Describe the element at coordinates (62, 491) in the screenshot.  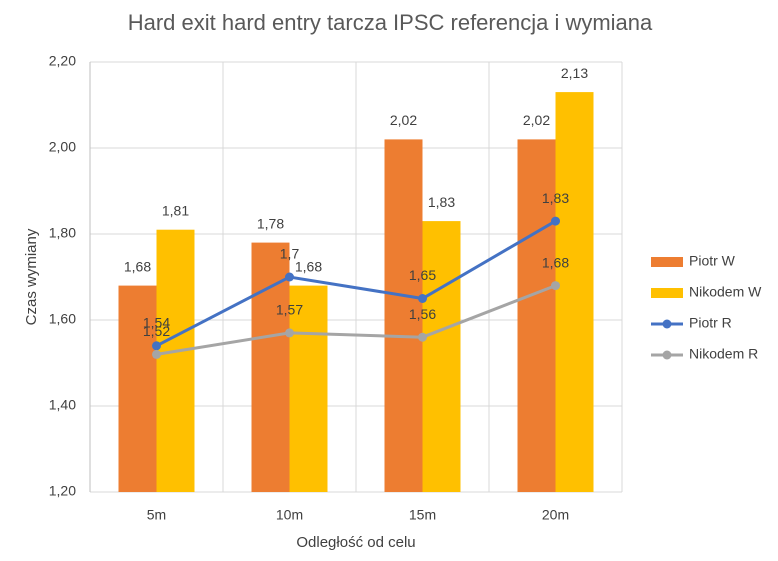
I see `y-tick-label: 1,20` at that location.